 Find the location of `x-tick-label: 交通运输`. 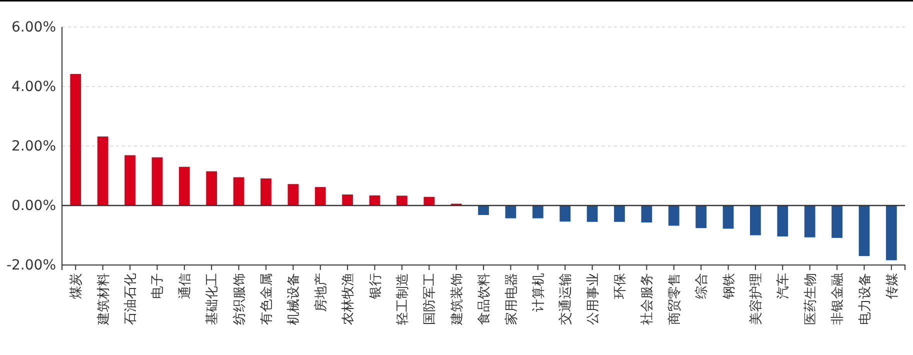

x-tick-label: 交通运输 is located at coordinates (566, 299).